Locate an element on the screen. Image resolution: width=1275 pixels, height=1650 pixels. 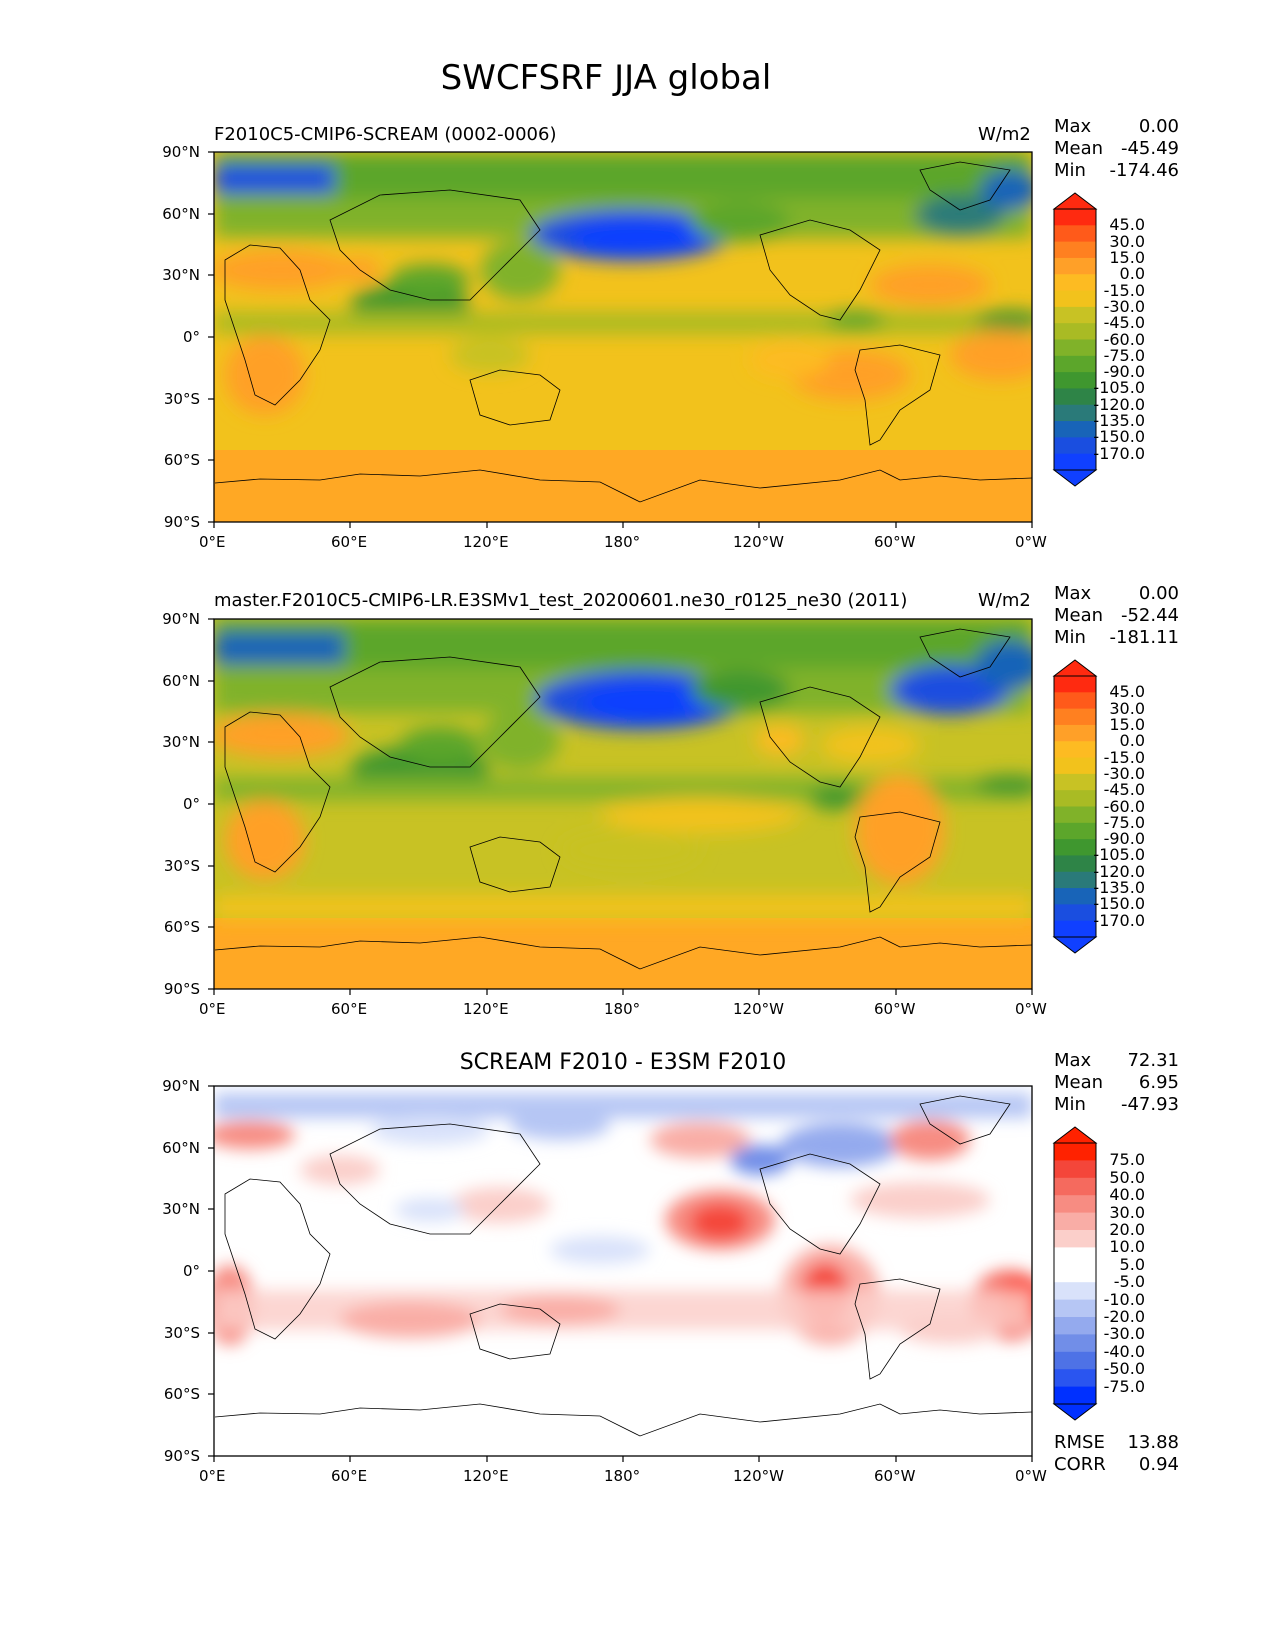
colorbar-tick-label: 5.0 is located at coordinates (1132, 1264).